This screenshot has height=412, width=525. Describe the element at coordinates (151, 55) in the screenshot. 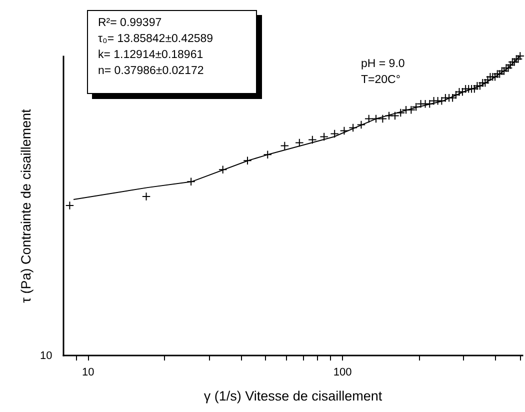

I see `annotation: k= 1.12914±0.18961` at that location.